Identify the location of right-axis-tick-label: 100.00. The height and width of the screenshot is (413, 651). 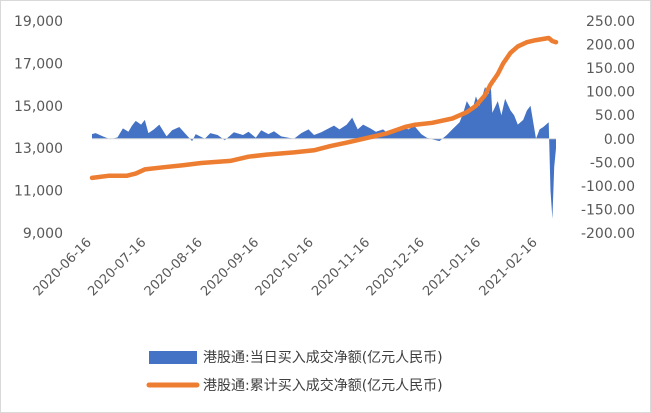
(610, 93).